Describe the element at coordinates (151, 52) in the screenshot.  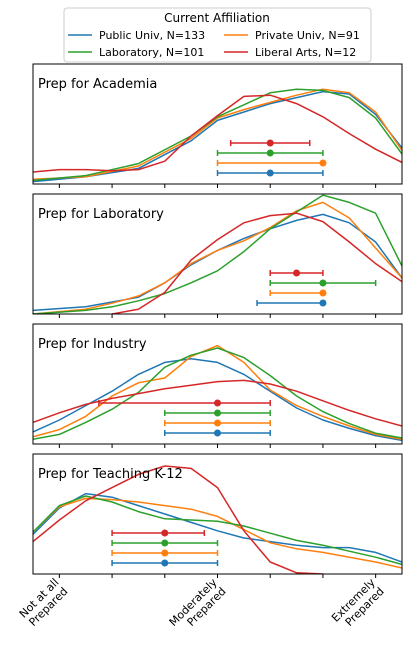
I see `legend-label-laboratory: Laboratory, N=101` at that location.